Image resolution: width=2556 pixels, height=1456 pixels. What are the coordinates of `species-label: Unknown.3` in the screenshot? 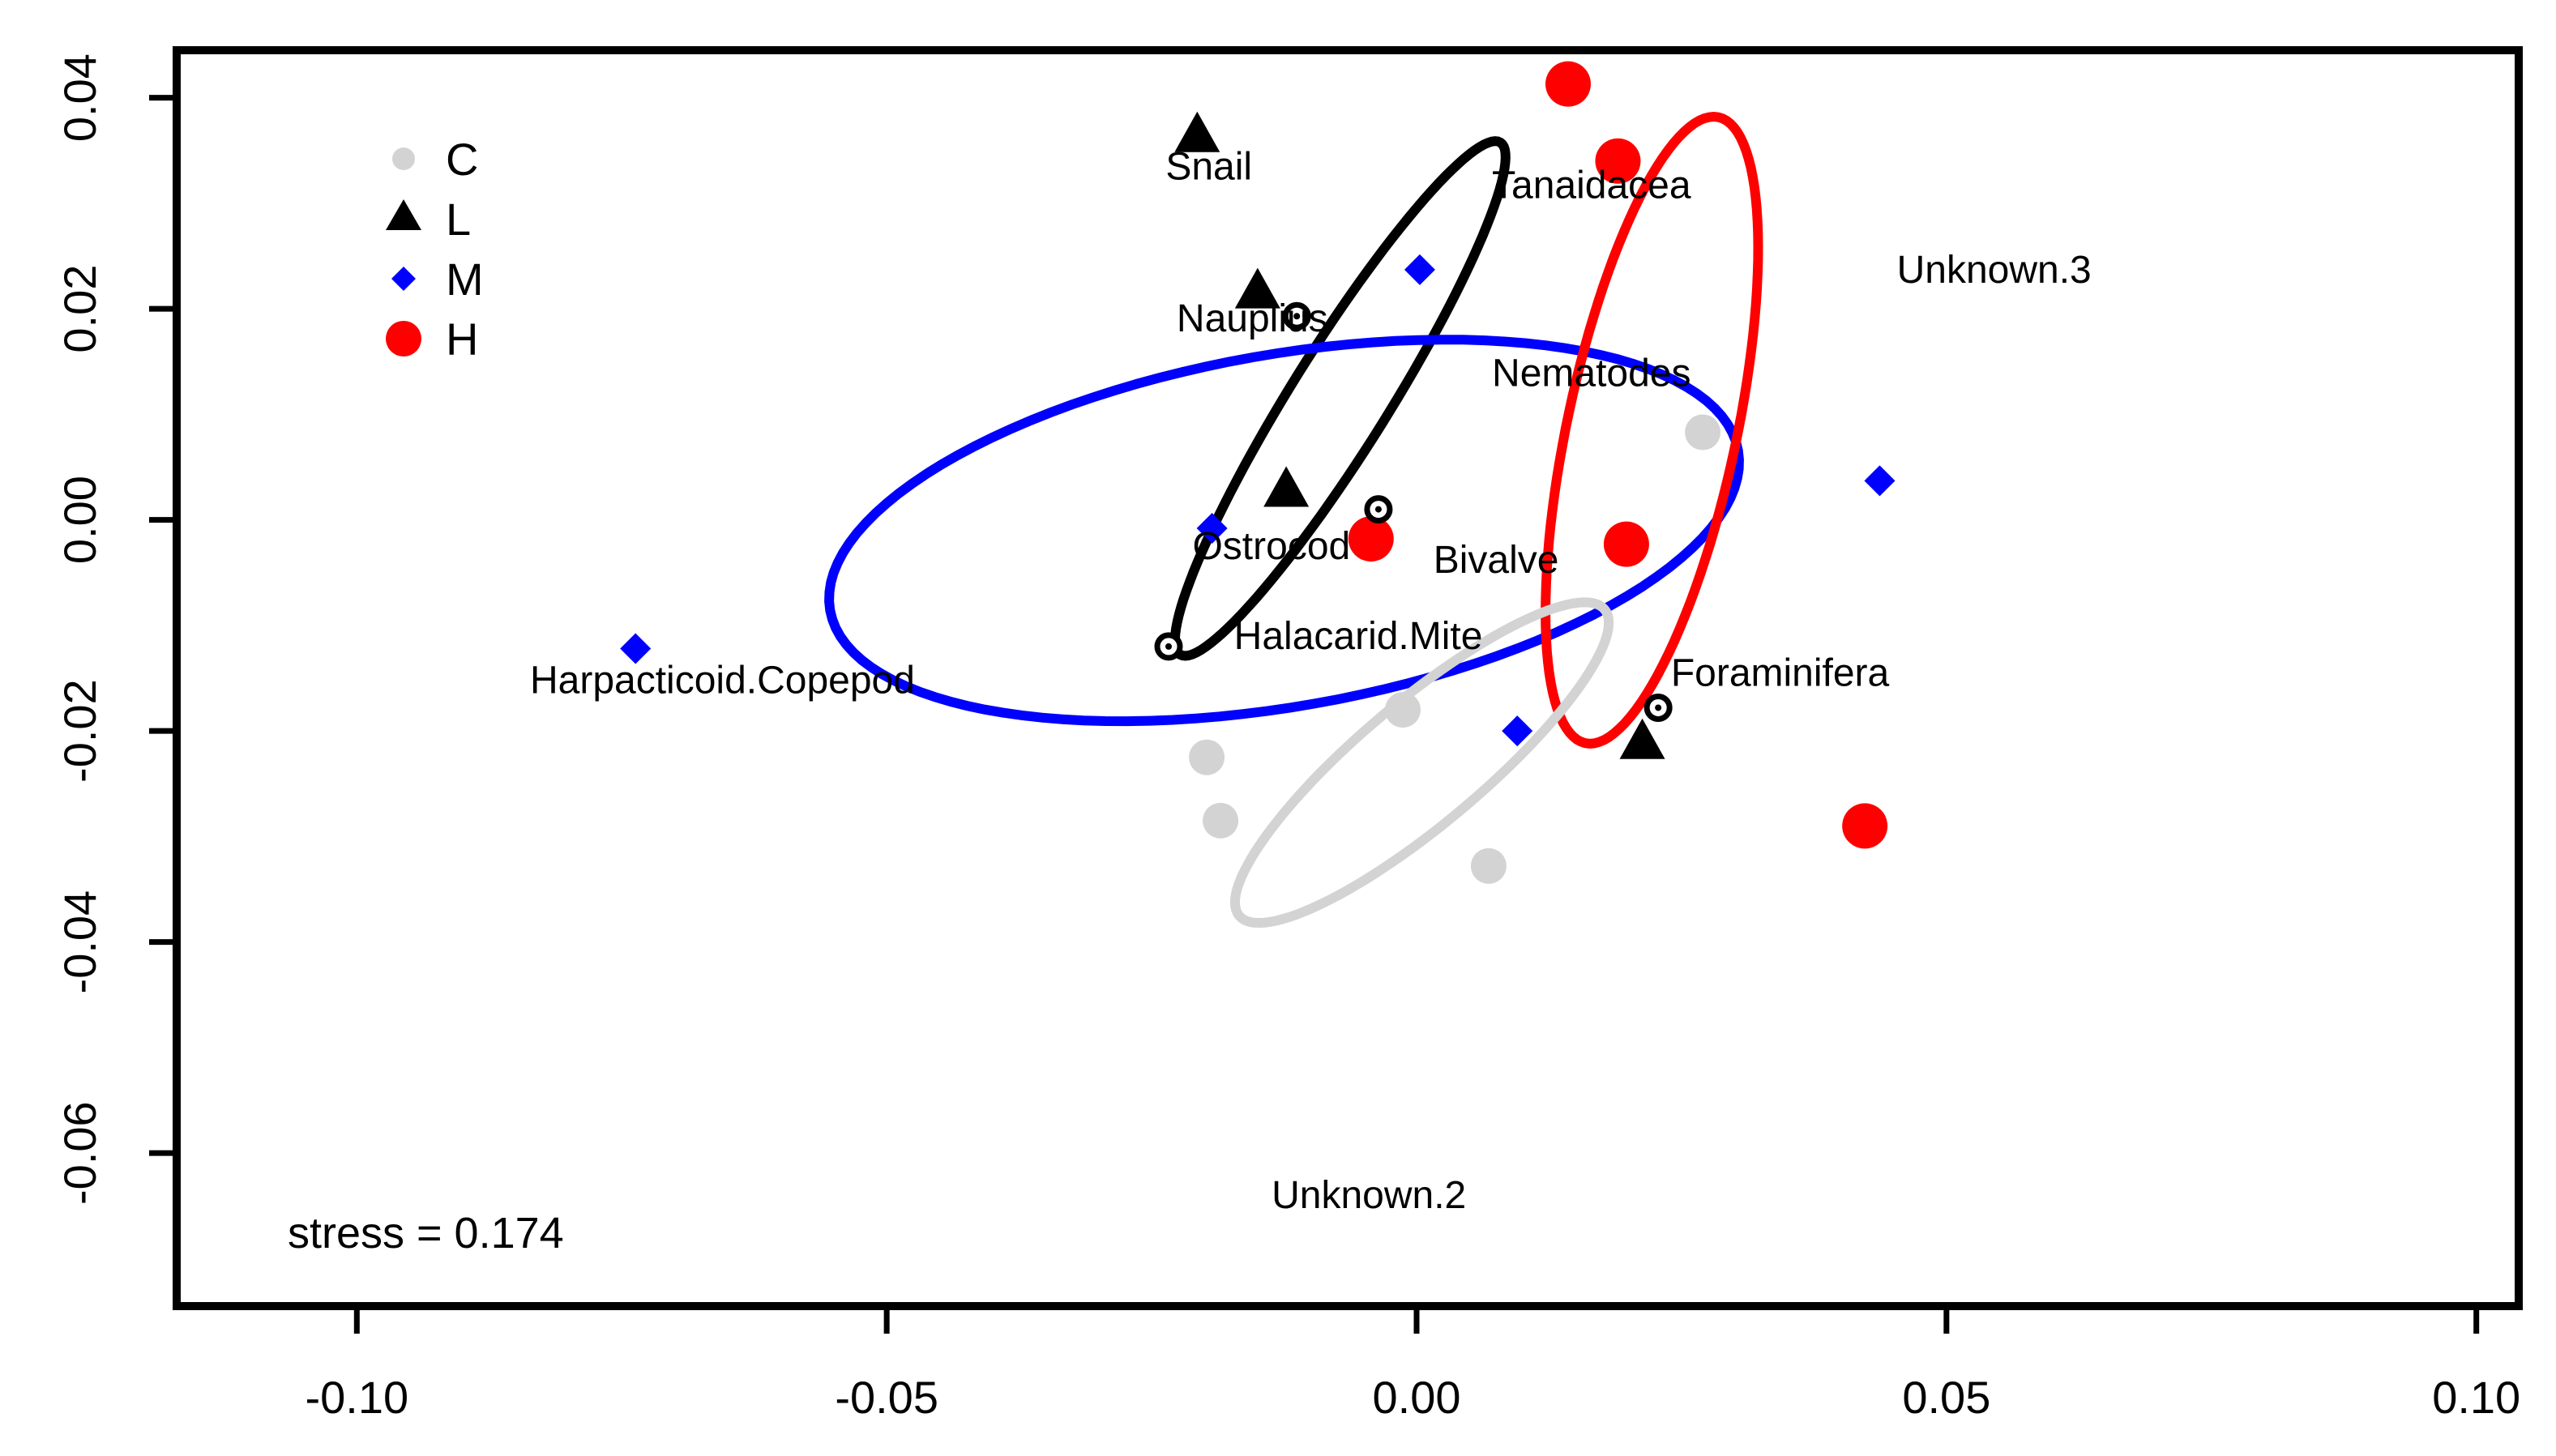 It's located at (1994, 270).